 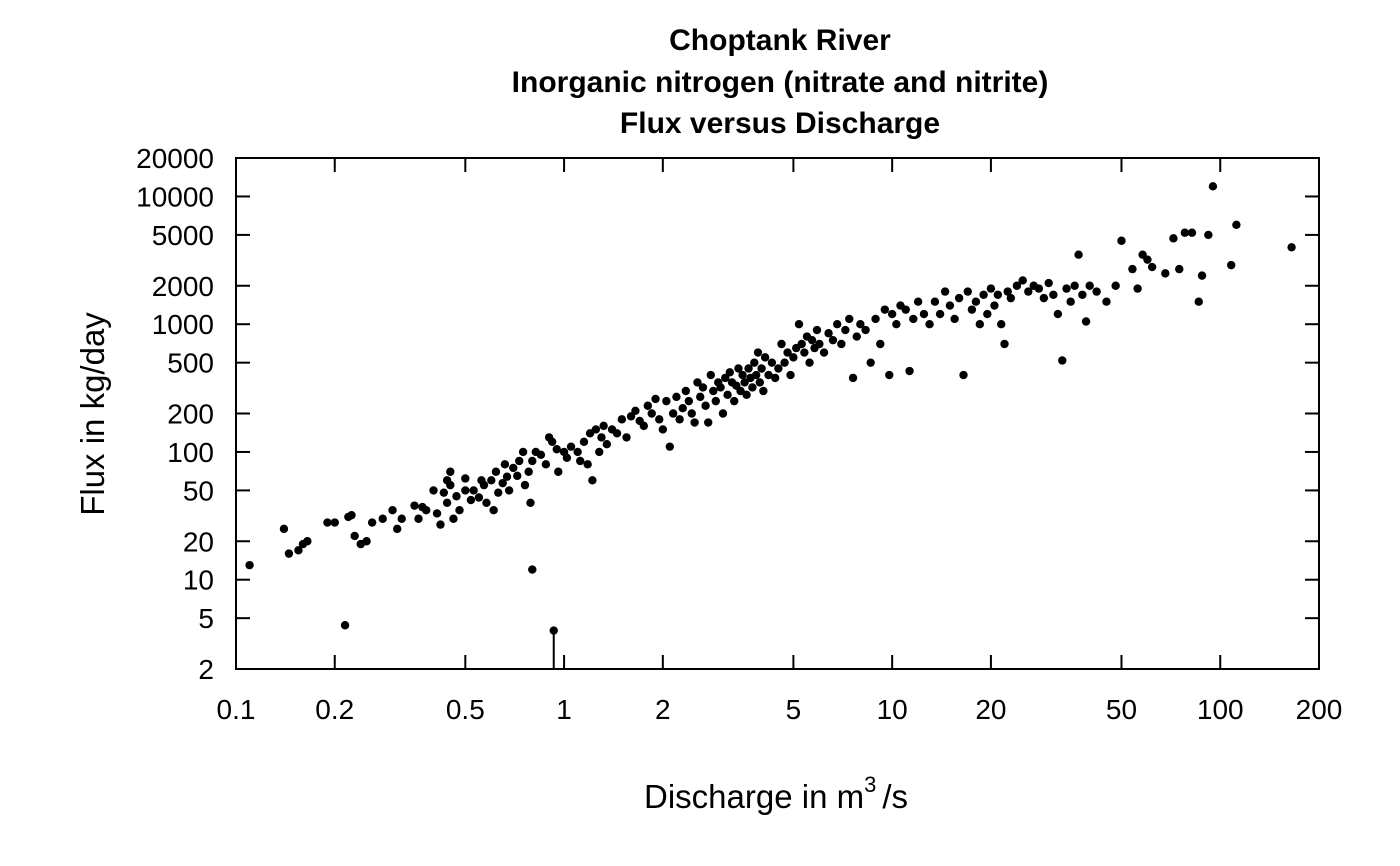 What do you see at coordinates (183, 324) in the screenshot?
I see `y-tick-label: 1000` at bounding box center [183, 324].